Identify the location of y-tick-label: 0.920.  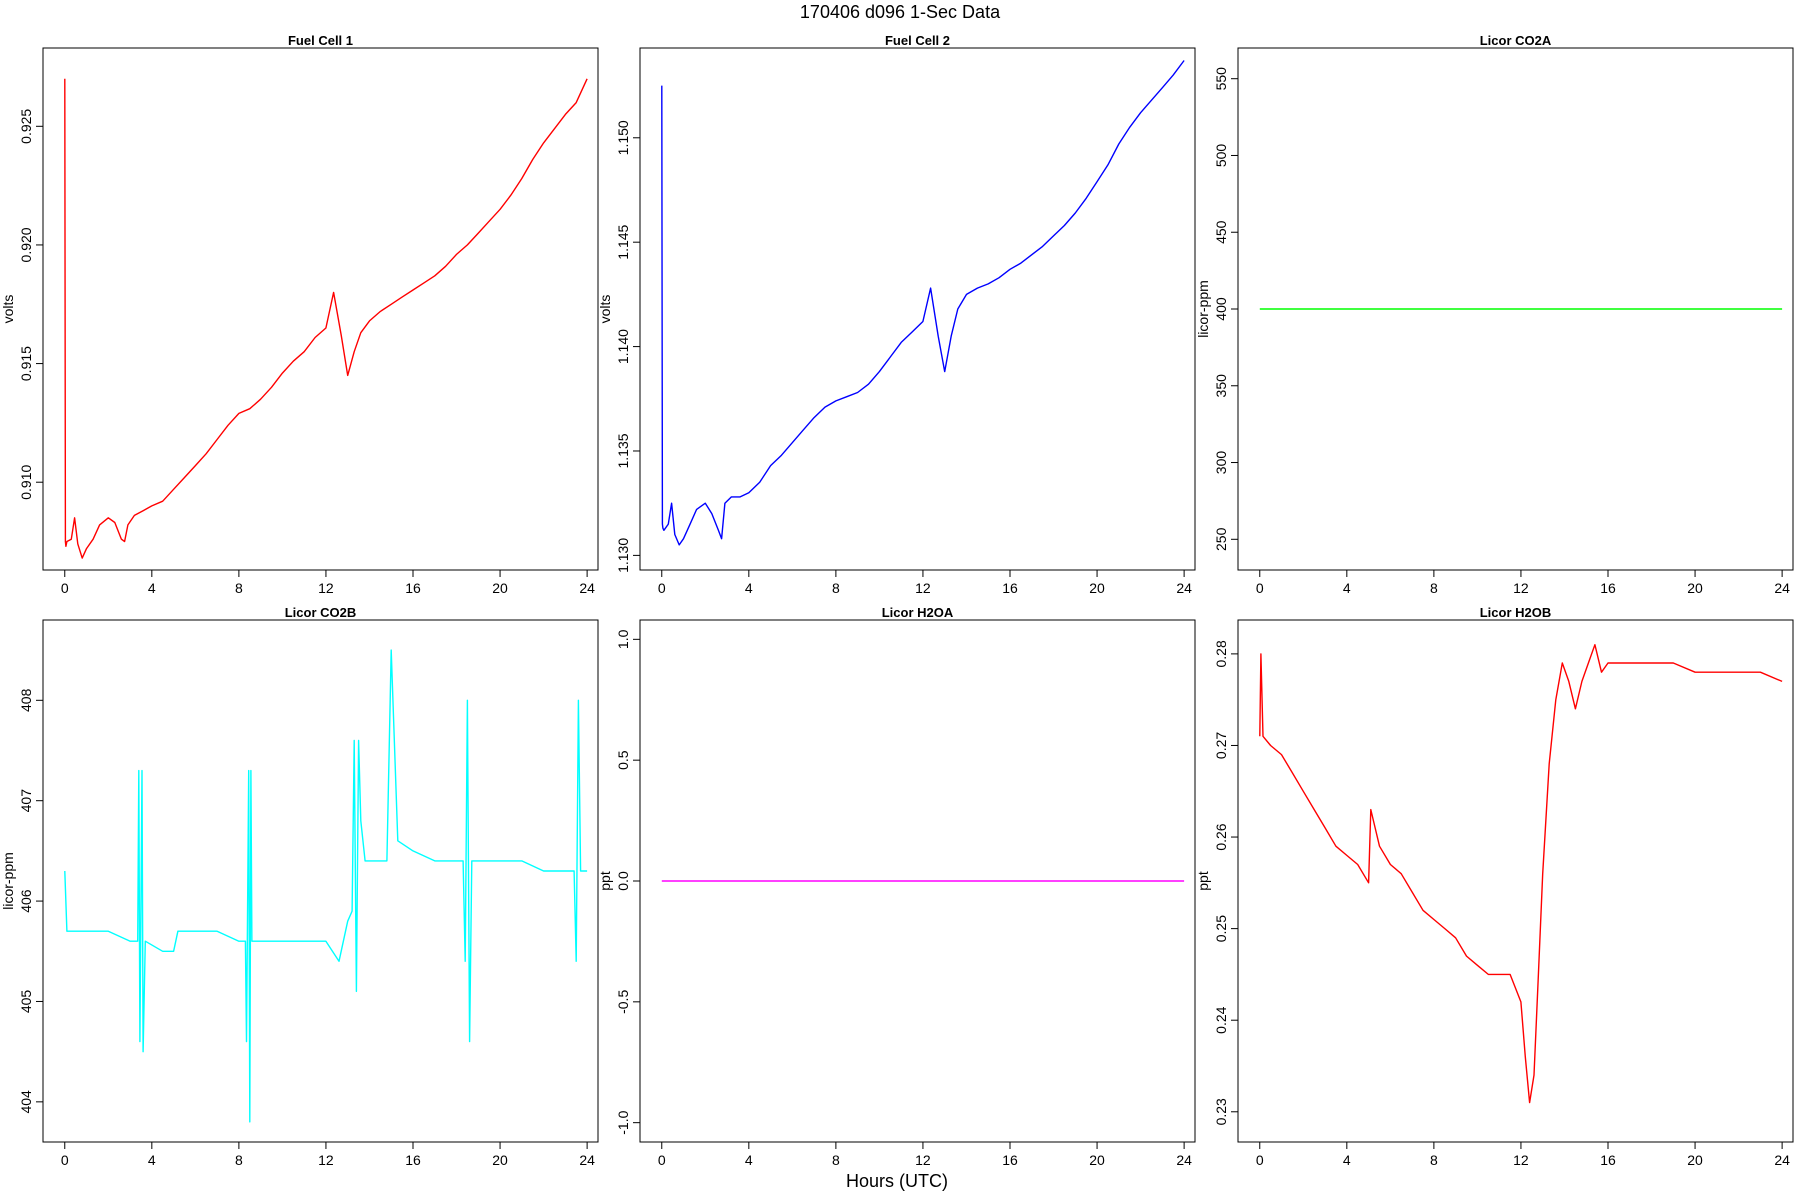
(26, 244).